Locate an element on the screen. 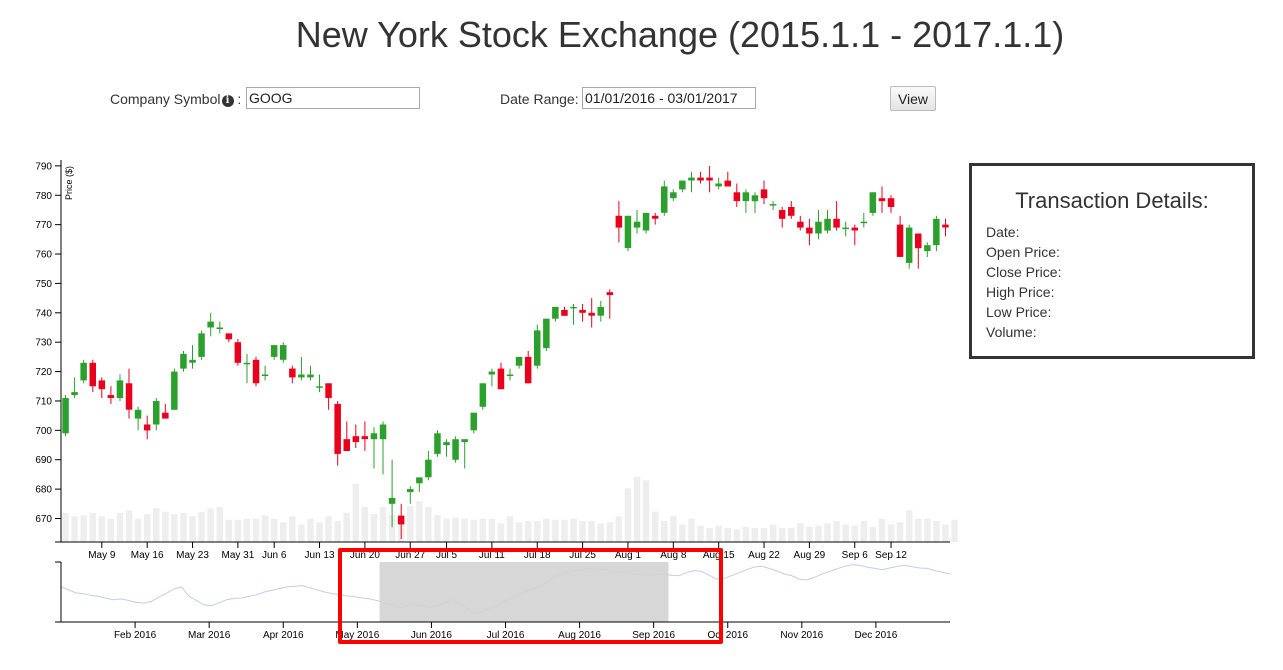 Image resolution: width=1283 pixels, height=670 pixels. brush-selection is located at coordinates (524, 592).